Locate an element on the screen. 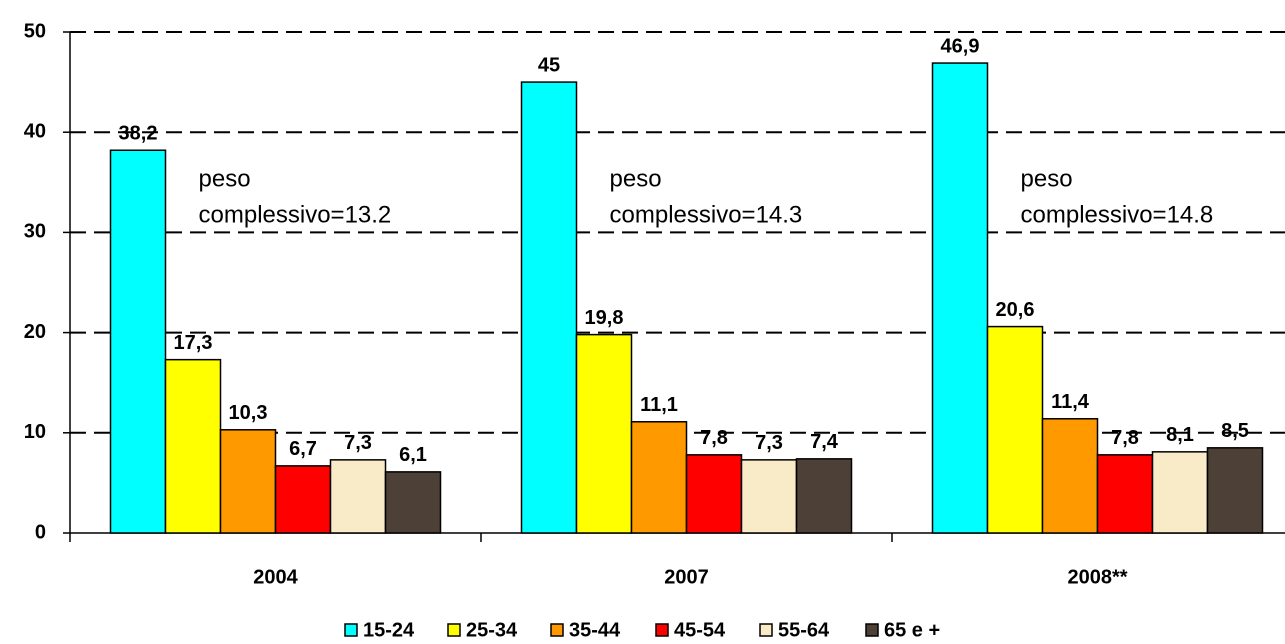 This screenshot has width=1285, height=644. y-tick-label: 0 is located at coordinates (40, 532).